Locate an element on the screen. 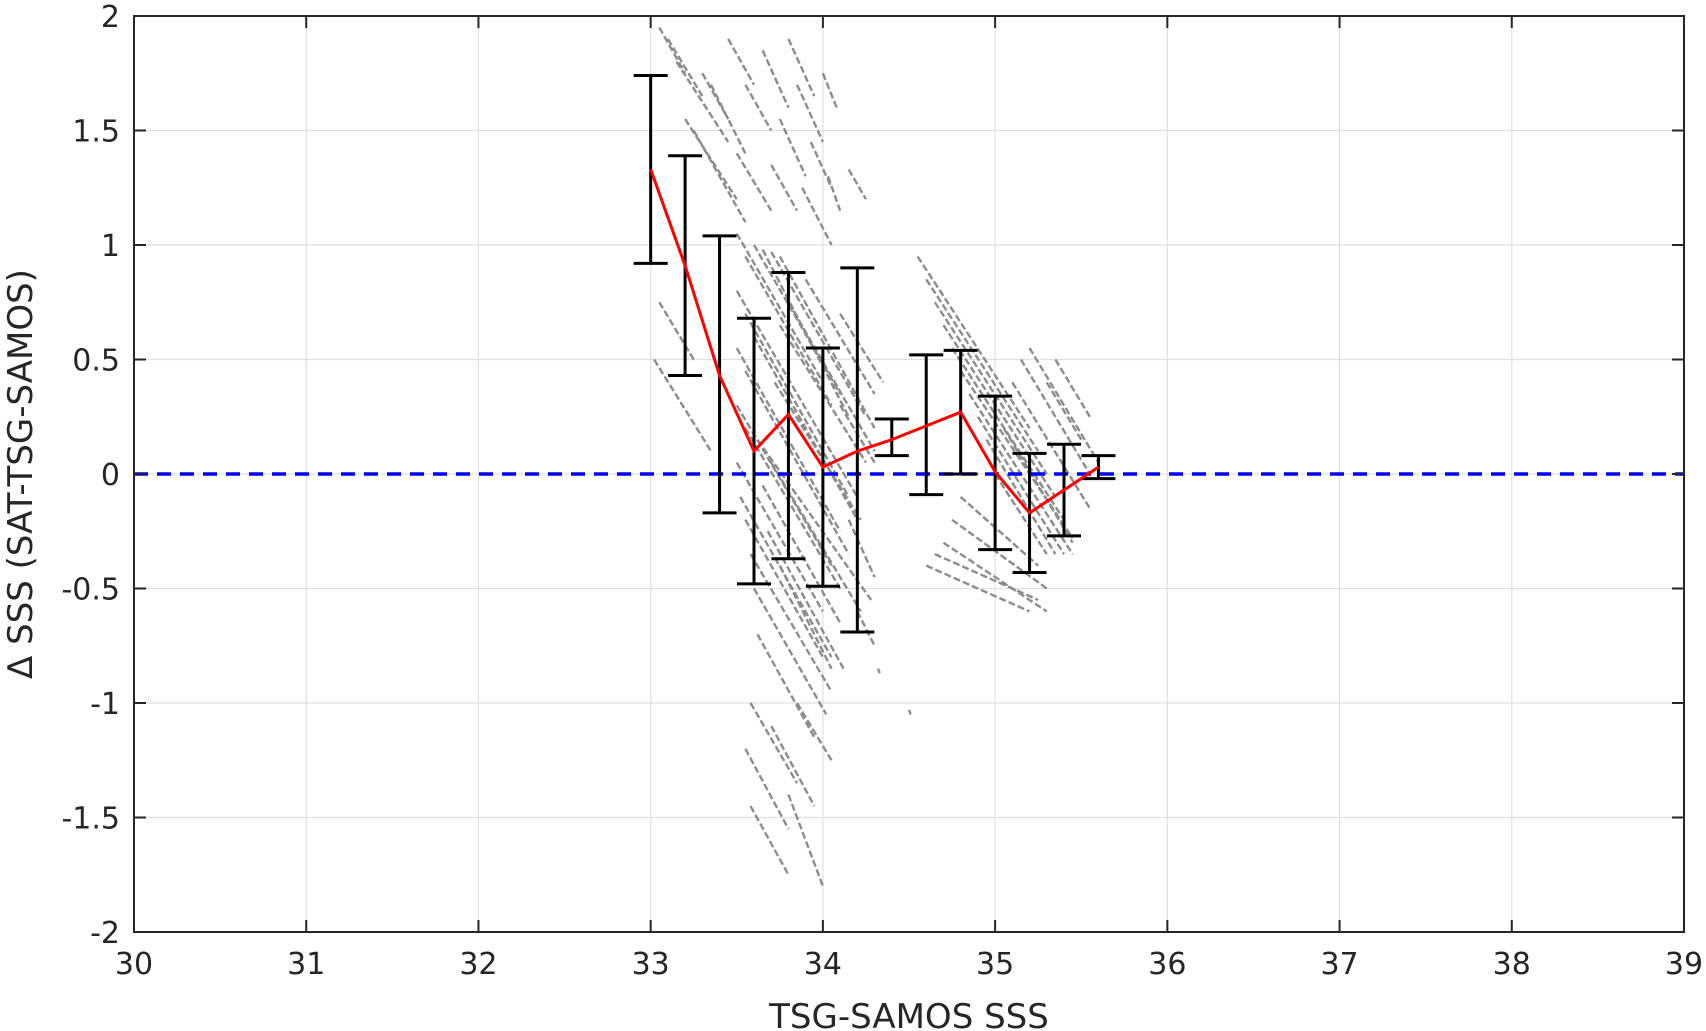 The width and height of the screenshot is (1706, 1031). y-tick-label: 0.5 is located at coordinates (96, 361).